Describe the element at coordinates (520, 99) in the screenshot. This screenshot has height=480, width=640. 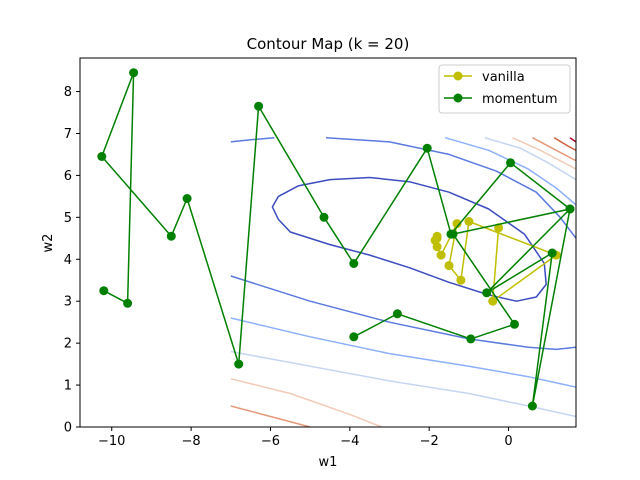
I see `legend-momentum-label: momentum` at that location.